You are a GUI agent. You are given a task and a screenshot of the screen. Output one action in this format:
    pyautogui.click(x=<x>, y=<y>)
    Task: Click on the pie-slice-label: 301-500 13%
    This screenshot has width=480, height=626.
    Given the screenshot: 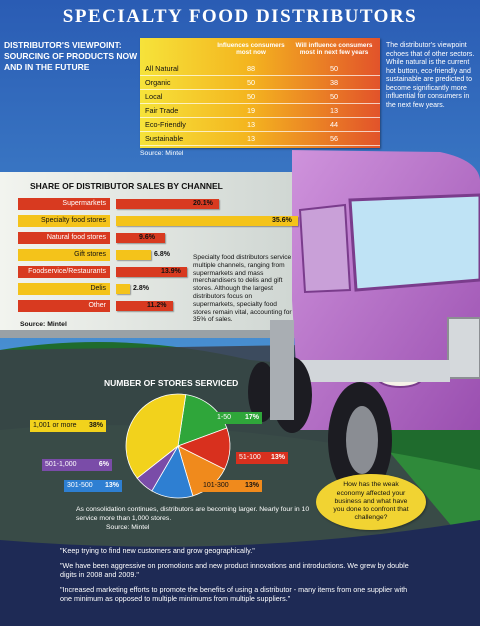 What is the action you would take?
    pyautogui.click(x=93, y=486)
    